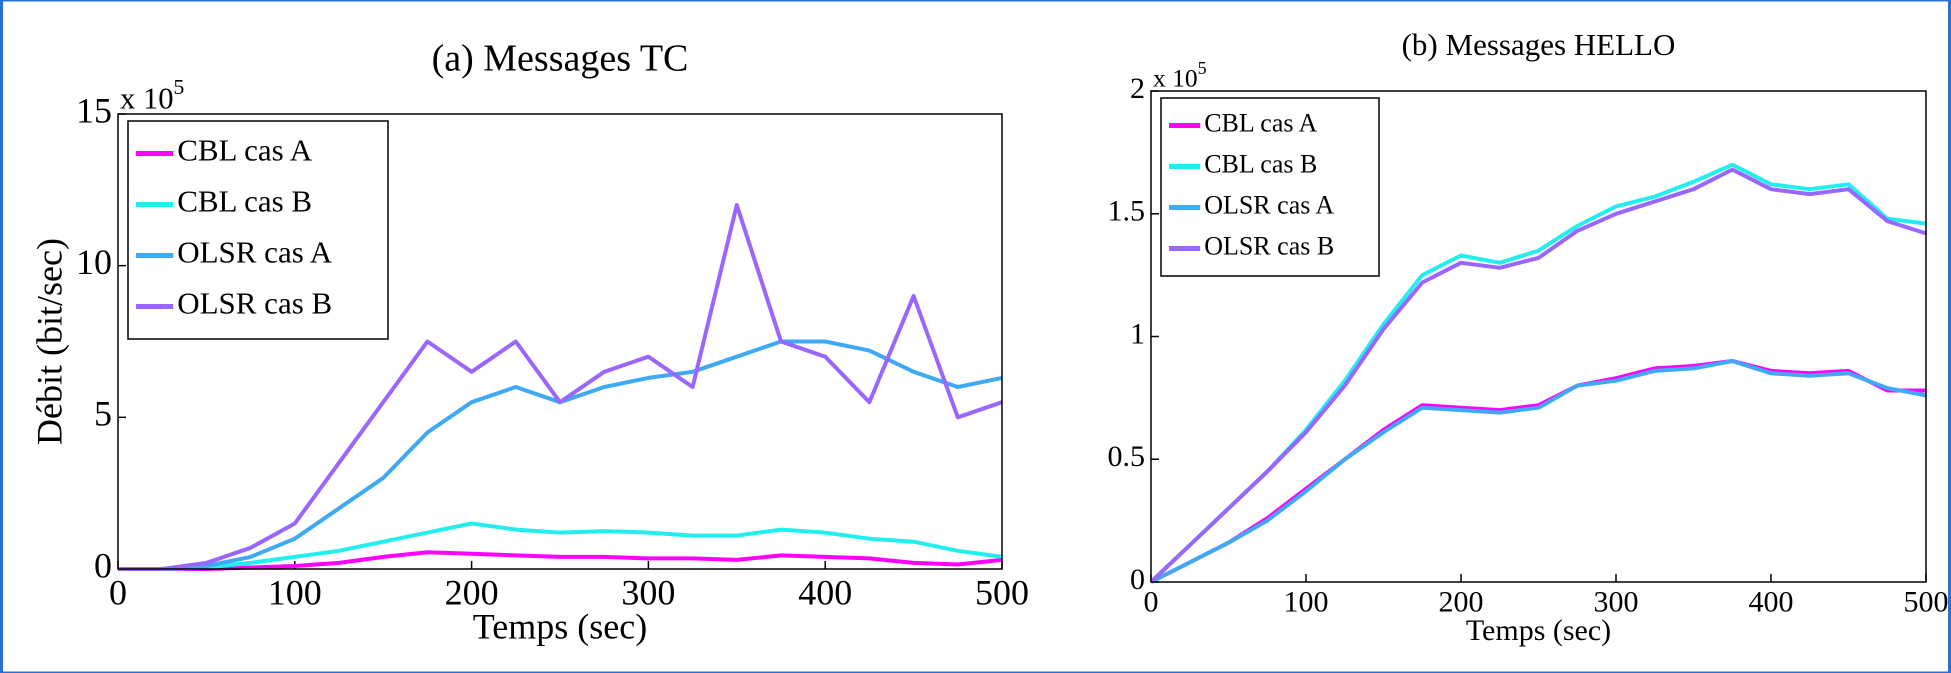 The width and height of the screenshot is (1951, 673). What do you see at coordinates (1127, 211) in the screenshot?
I see `y-tick-label: 1.5` at bounding box center [1127, 211].